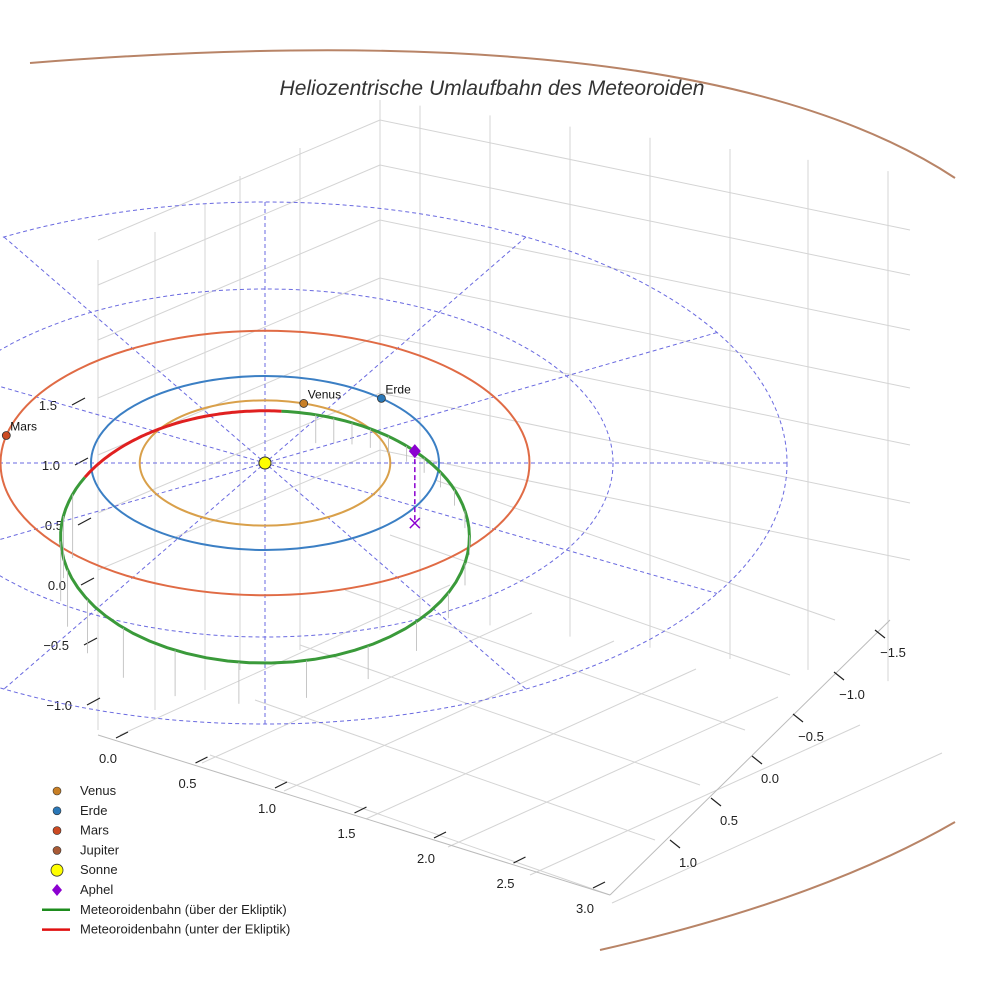  What do you see at coordinates (770, 778) in the screenshot?
I see `y-tick-label: 0.0` at bounding box center [770, 778].